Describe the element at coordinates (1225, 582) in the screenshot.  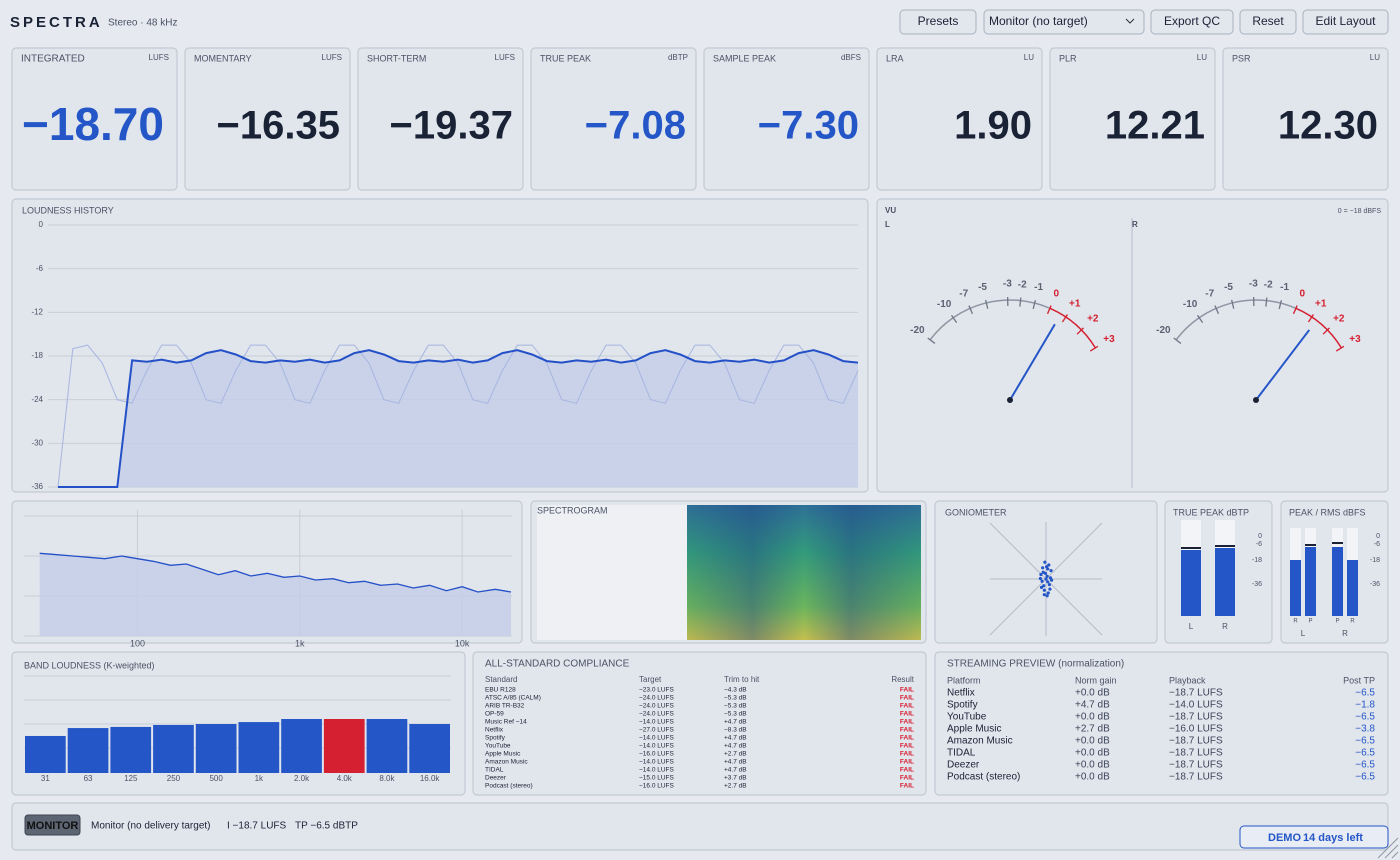
I see `meter-bar` at that location.